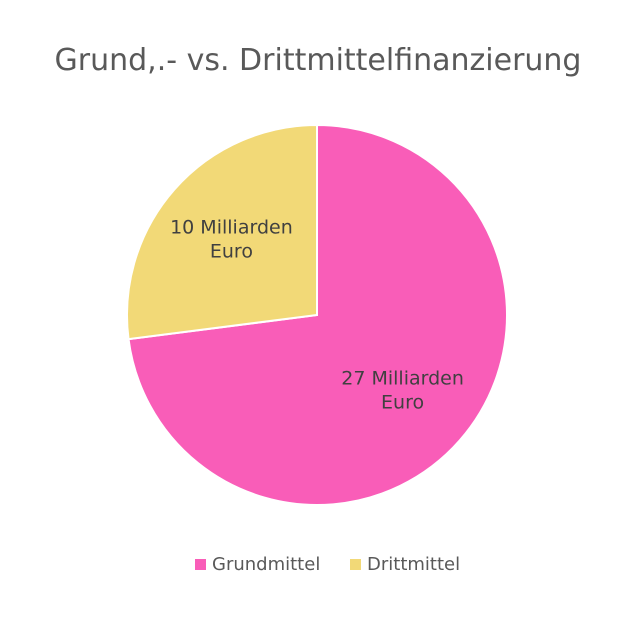 The height and width of the screenshot is (640, 640). What do you see at coordinates (266, 564) in the screenshot?
I see `legend-label-grundmittel: Grundmittel` at bounding box center [266, 564].